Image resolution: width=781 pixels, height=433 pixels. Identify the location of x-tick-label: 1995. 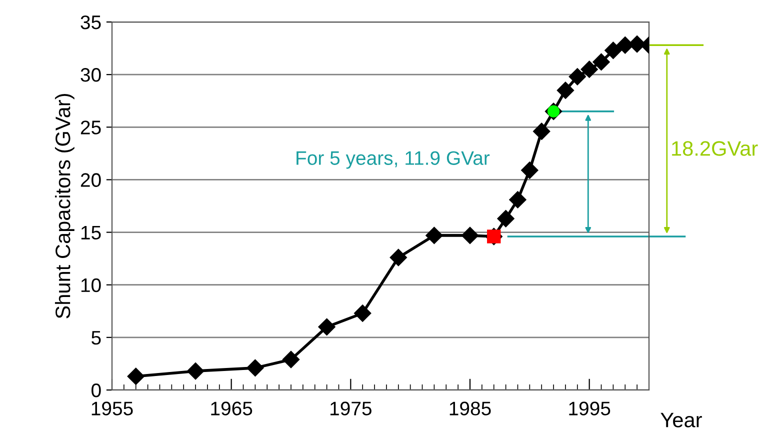
(589, 409).